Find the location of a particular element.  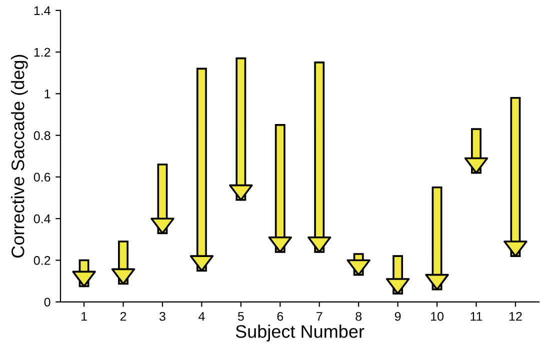

x-tick-label: 7 is located at coordinates (319, 316).